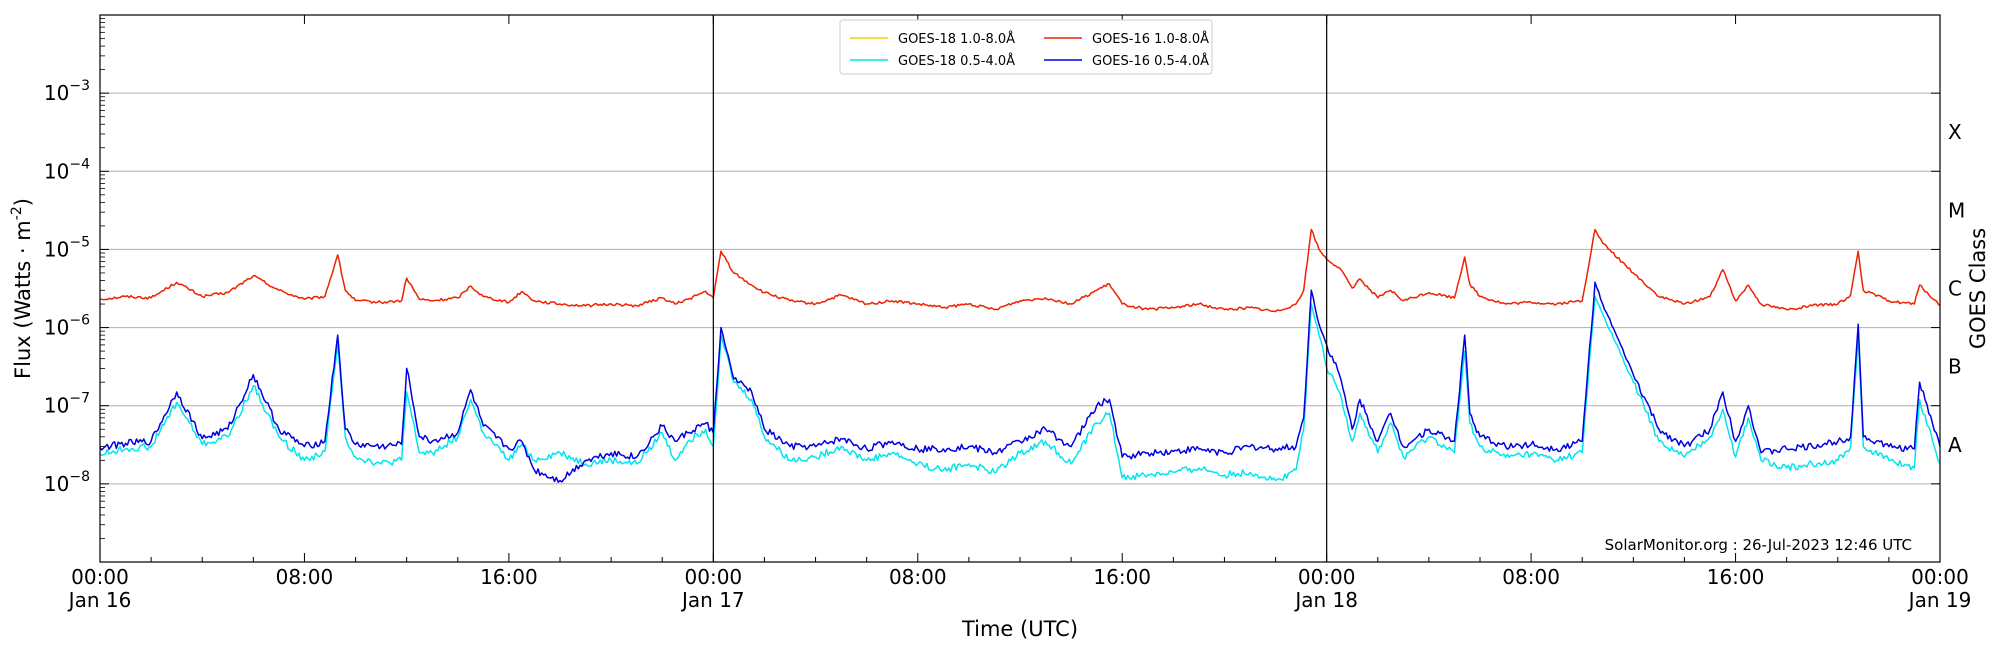  Describe the element at coordinates (1939, 600) in the screenshot. I see `x-tick-day-label: Jan 19` at that location.